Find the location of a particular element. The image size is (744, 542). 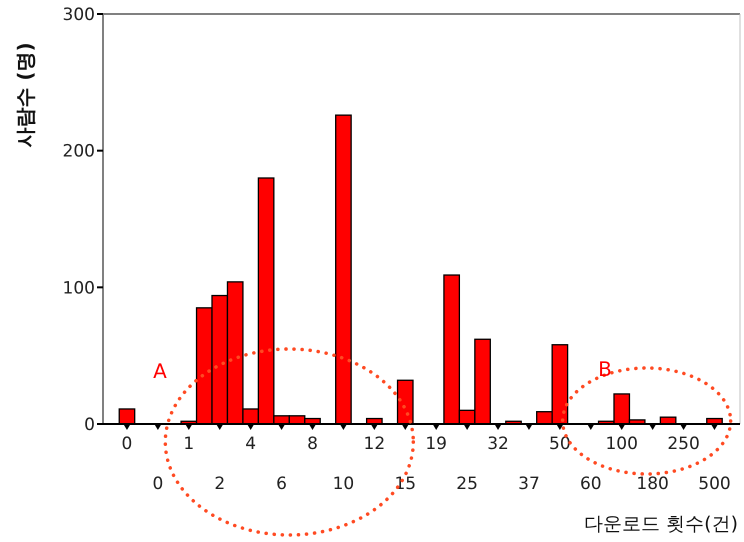

x-tick-label: 8 is located at coordinates (312, 444).